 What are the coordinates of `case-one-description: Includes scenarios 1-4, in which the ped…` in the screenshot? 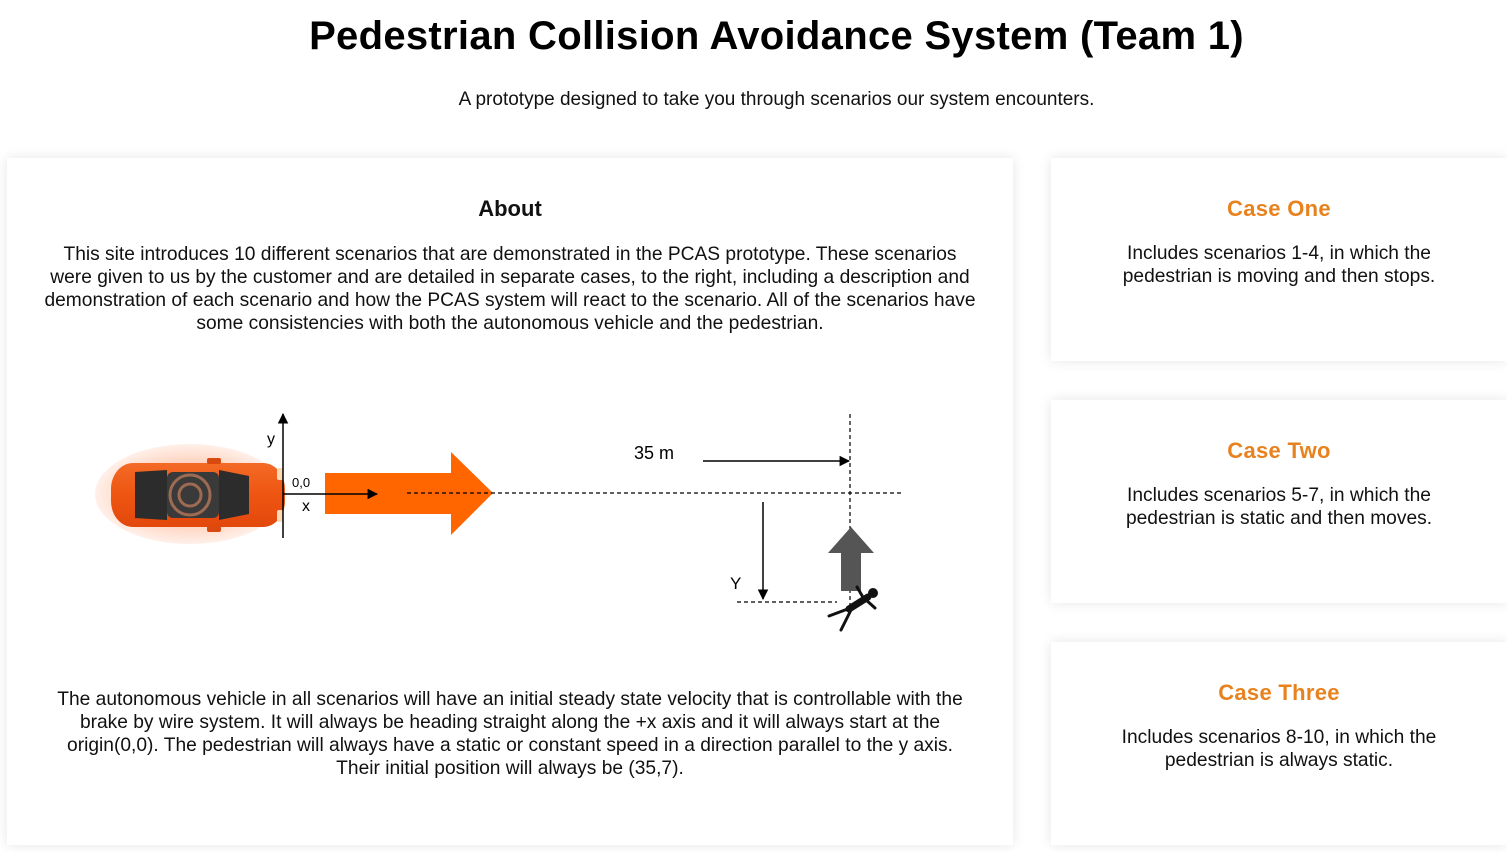 It's located at (1279, 265).